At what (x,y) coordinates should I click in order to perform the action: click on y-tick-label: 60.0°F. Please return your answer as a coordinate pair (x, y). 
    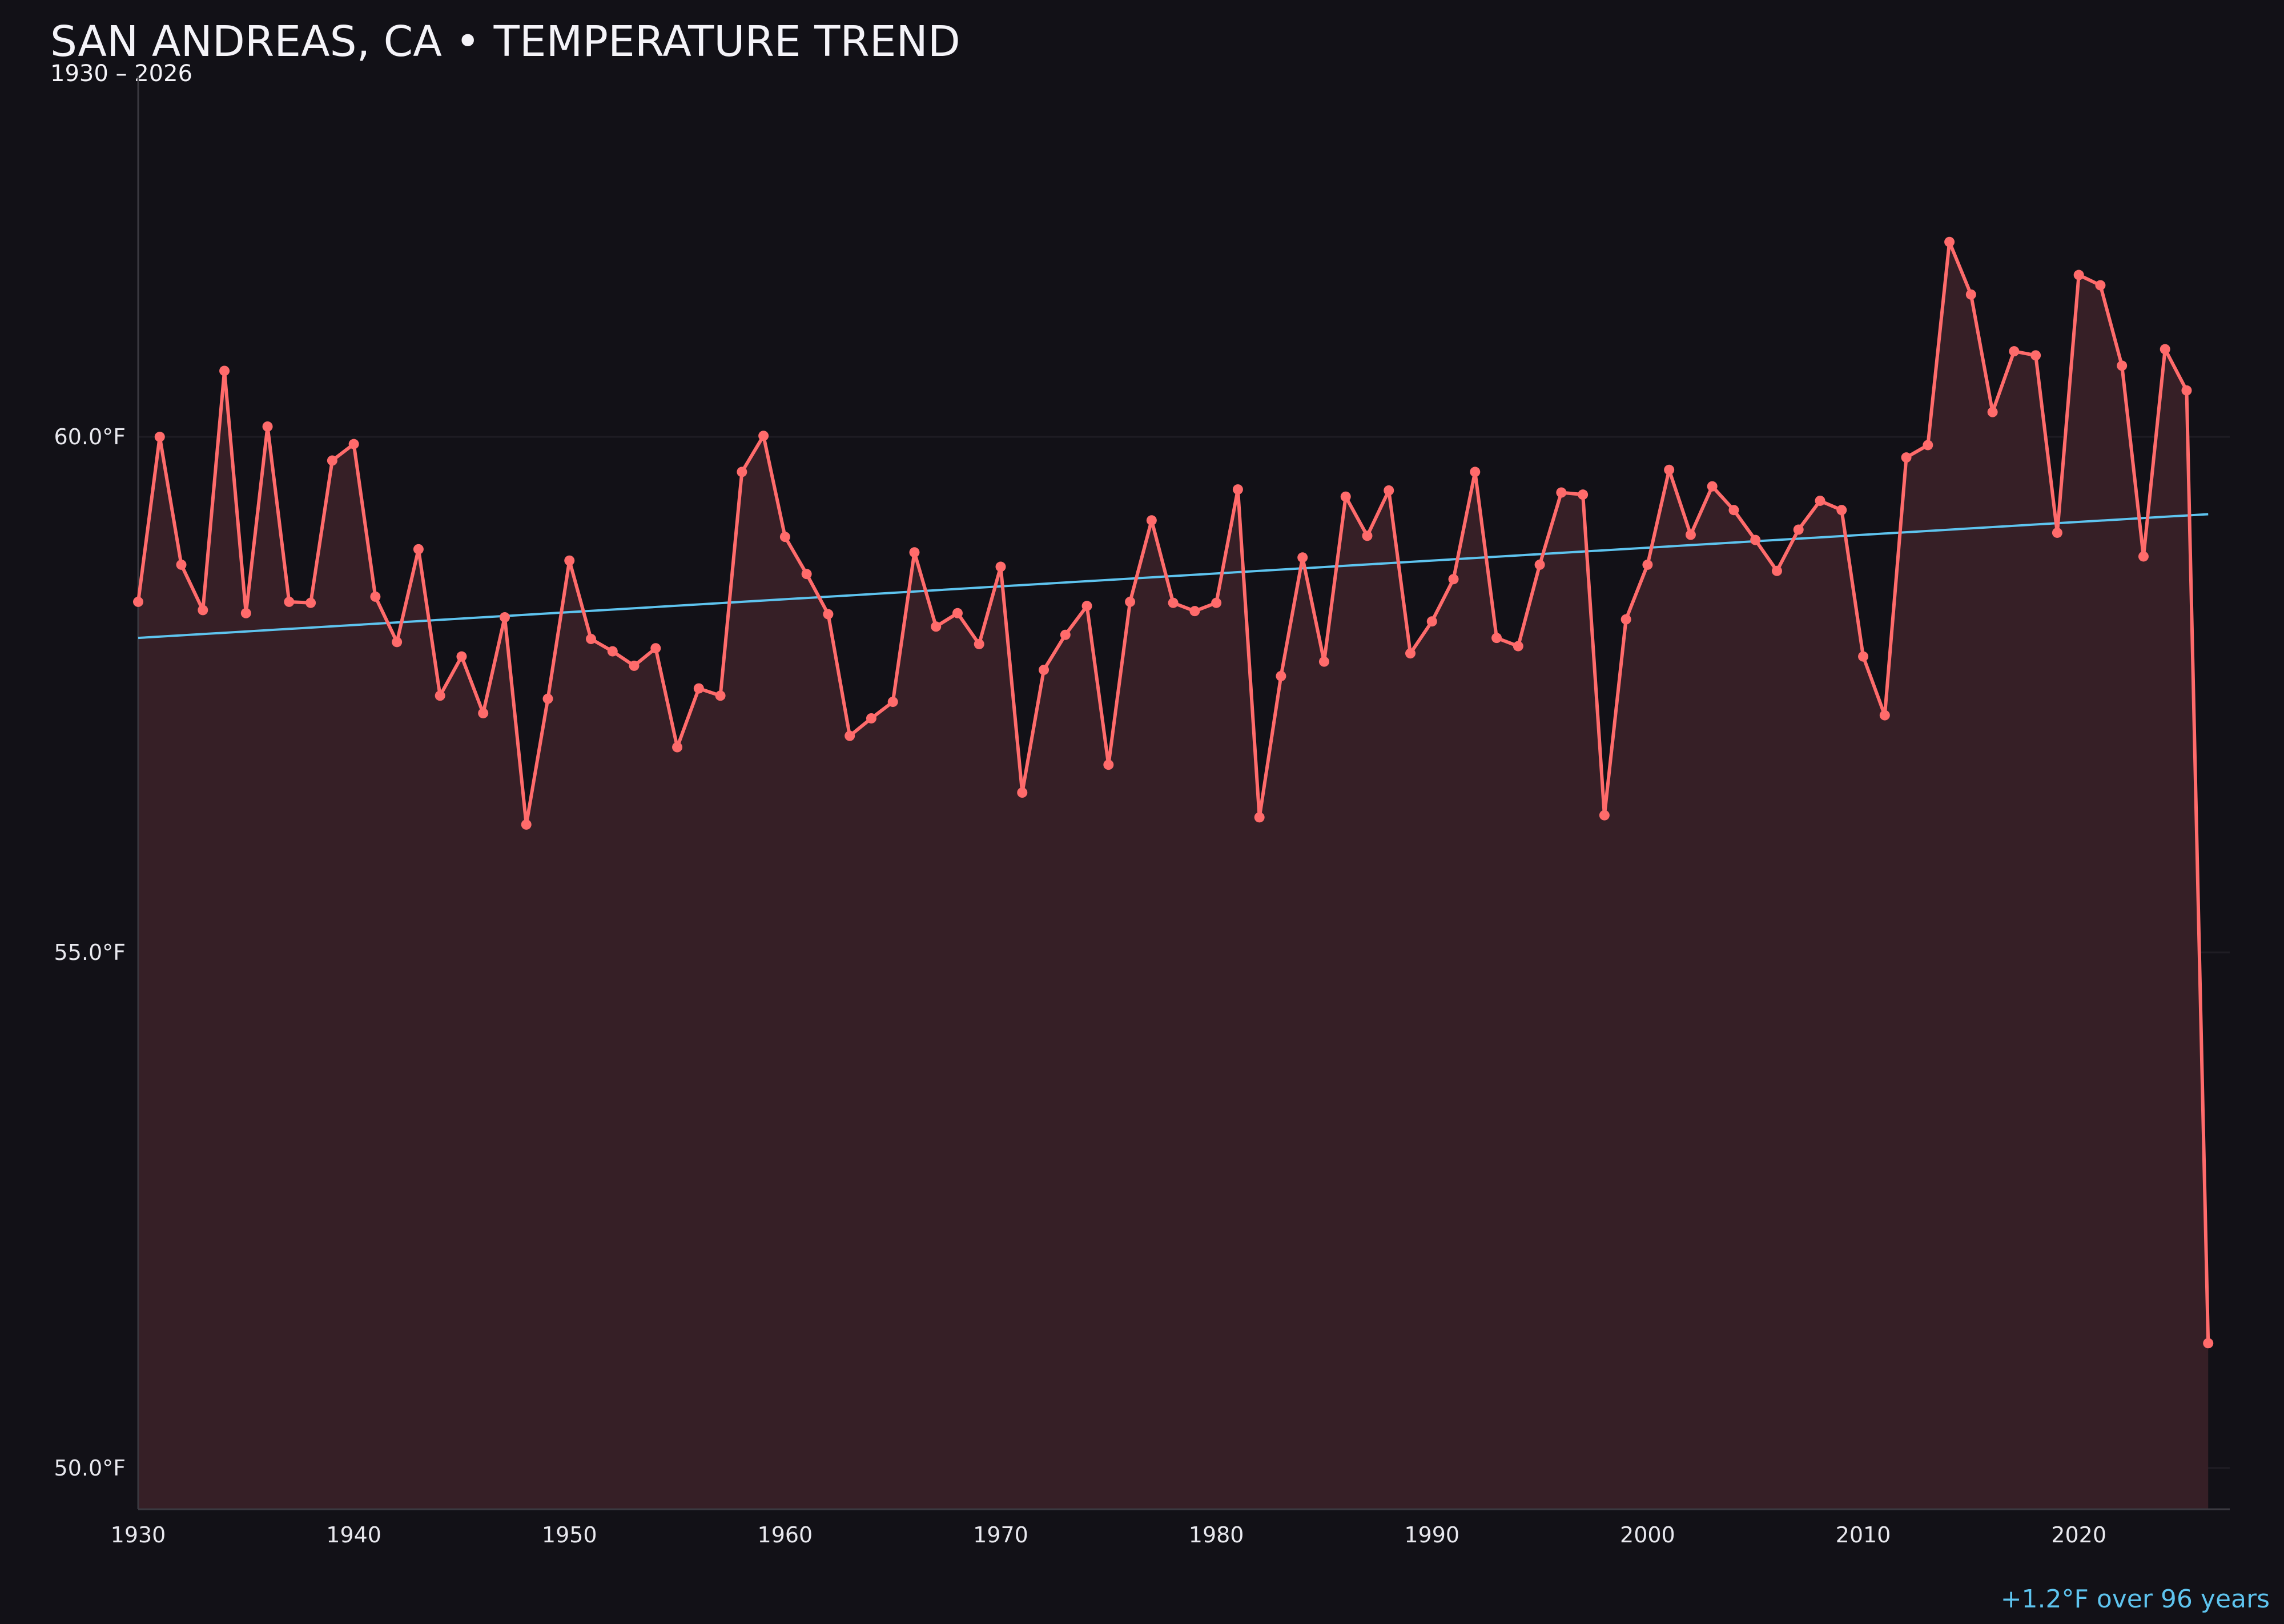
    Looking at the image, I should click on (90, 436).